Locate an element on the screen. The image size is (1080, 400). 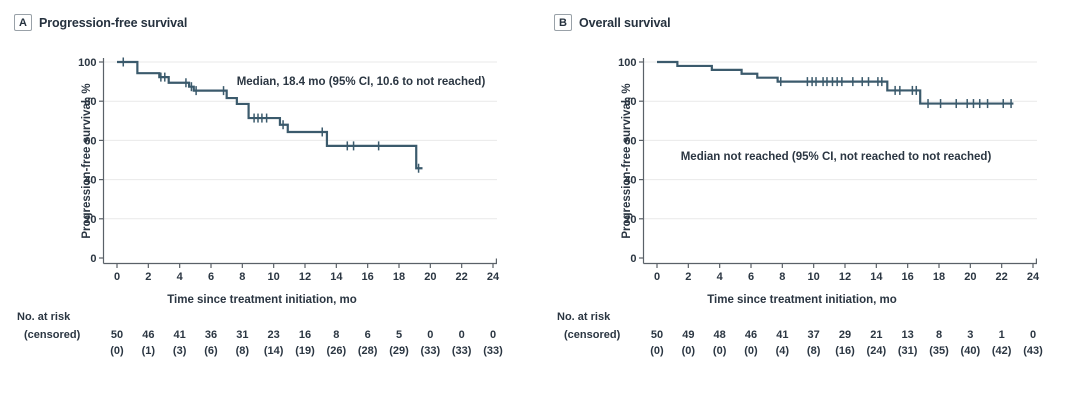
censored-count: (6) is located at coordinates (211, 351).